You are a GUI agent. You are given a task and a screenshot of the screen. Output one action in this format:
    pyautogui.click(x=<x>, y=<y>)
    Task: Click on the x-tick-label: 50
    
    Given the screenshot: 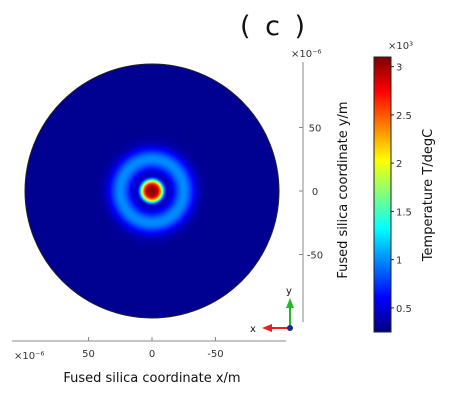 What is the action you would take?
    pyautogui.click(x=88, y=354)
    